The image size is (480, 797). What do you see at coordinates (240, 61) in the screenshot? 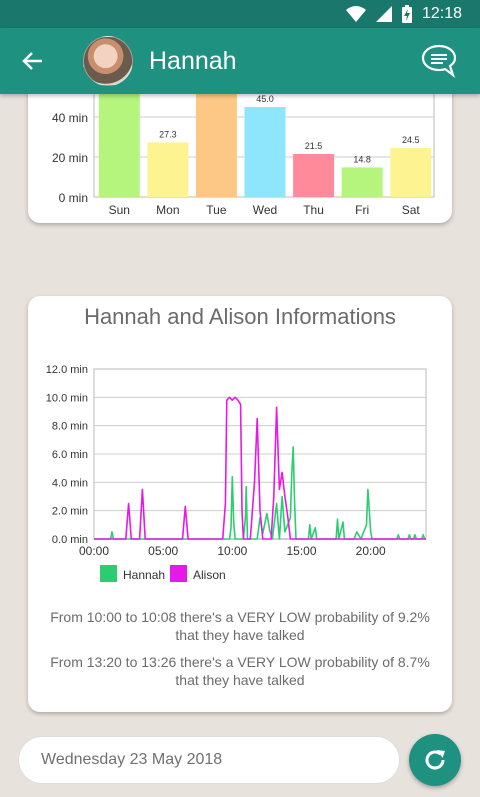
I see `app-bar: Hannah` at bounding box center [240, 61].